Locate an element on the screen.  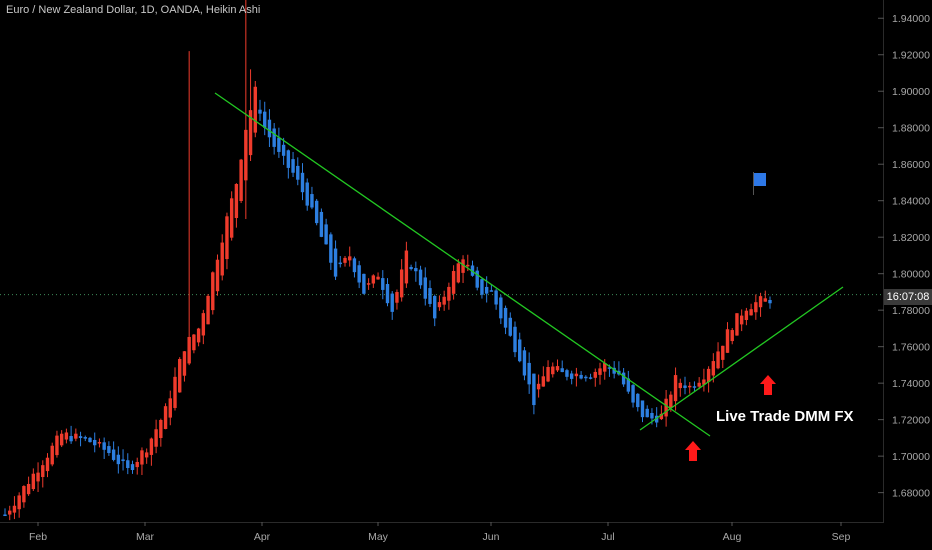
y-tick-label: 1.82000 is located at coordinates (911, 238).